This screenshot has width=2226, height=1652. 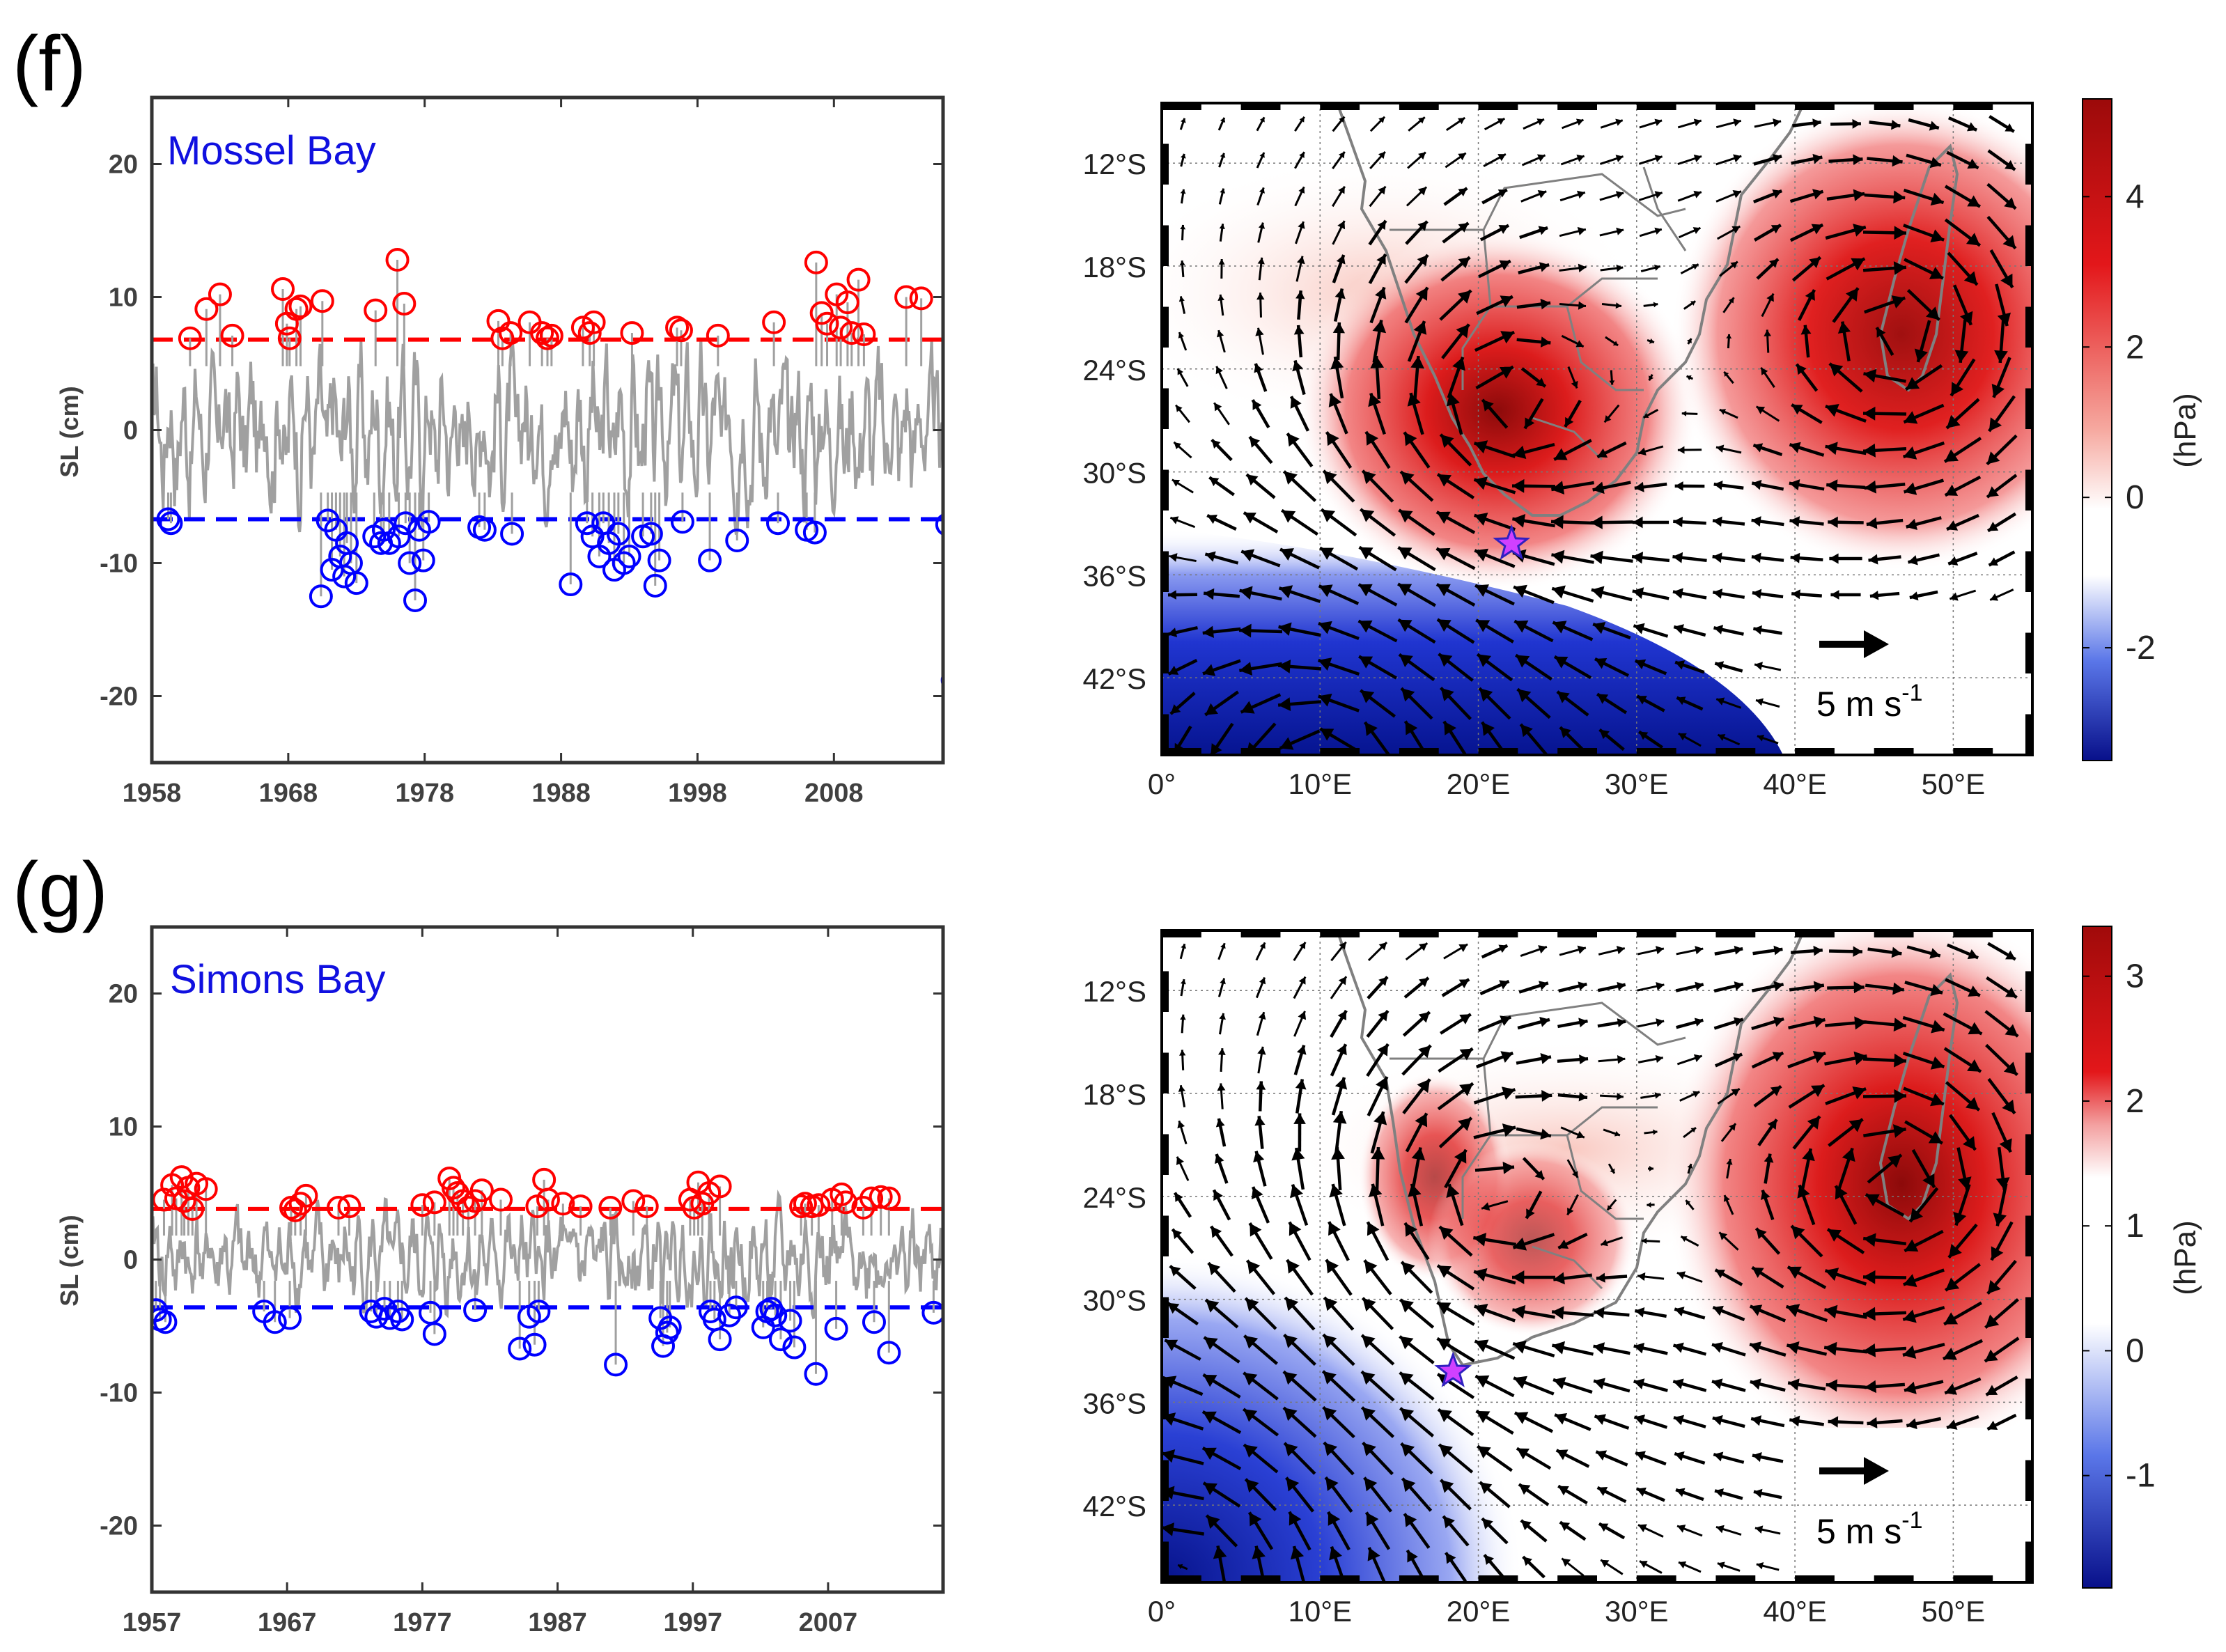 I want to click on colorbar-tick-label: -1, so click(x=2141, y=1476).